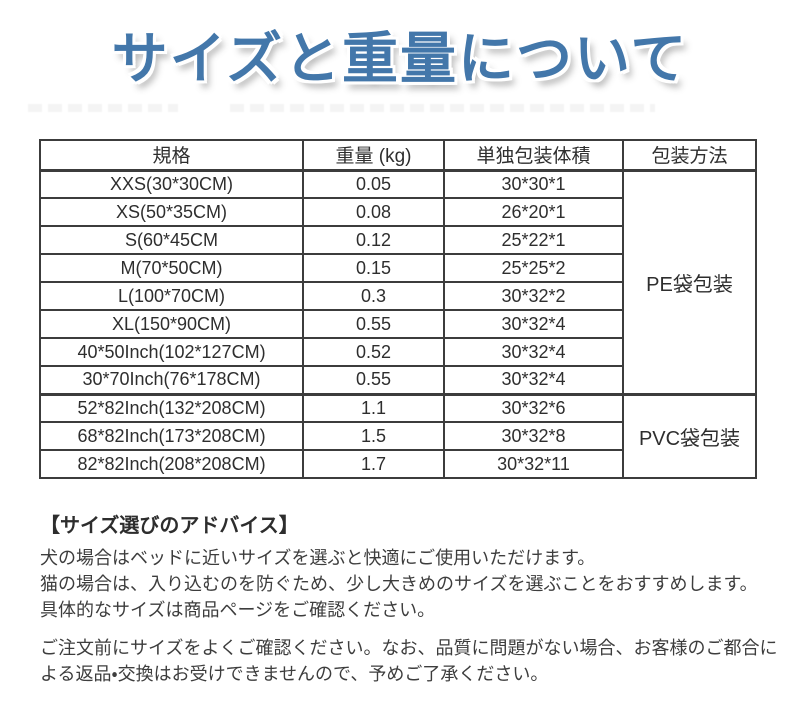 This screenshot has height=704, width=800. What do you see at coordinates (171, 407) in the screenshot?
I see `spec-cell: 52*82Inch(132*208CM)` at bounding box center [171, 407].